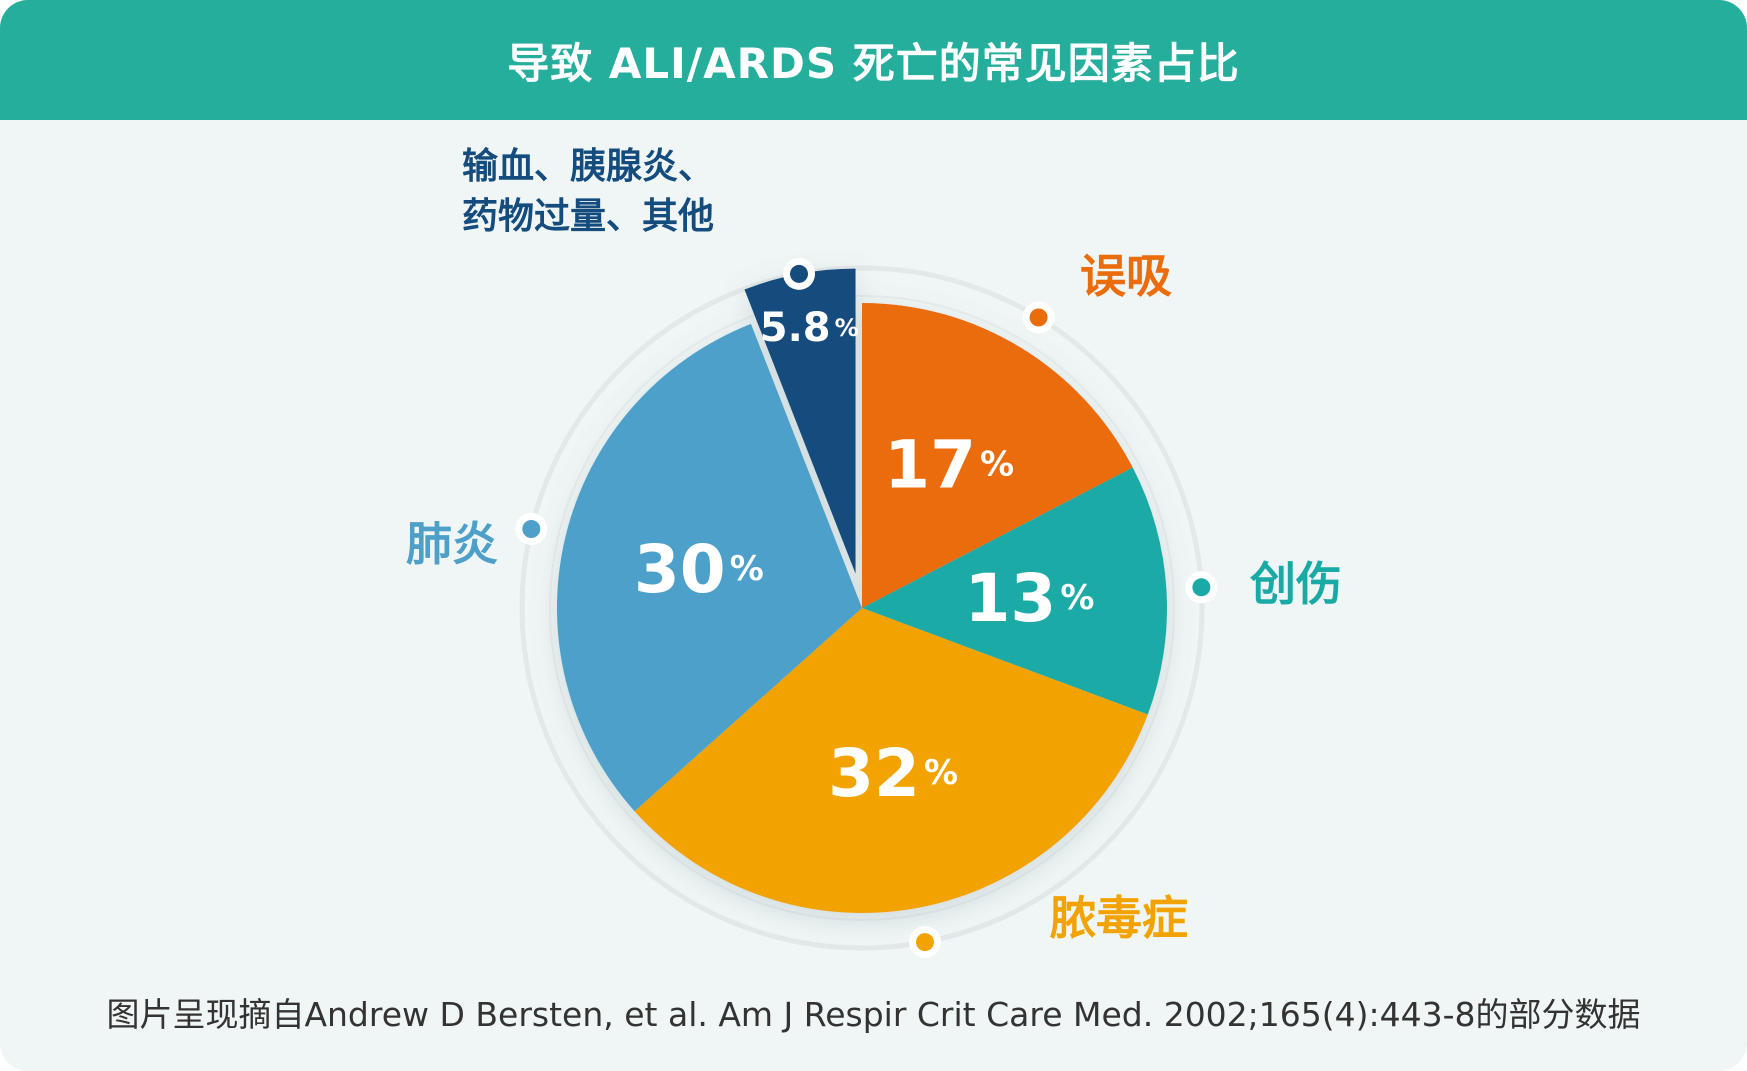 This screenshot has width=1747, height=1071. What do you see at coordinates (809, 328) in the screenshot?
I see `value-label-other: 5.8%` at bounding box center [809, 328].